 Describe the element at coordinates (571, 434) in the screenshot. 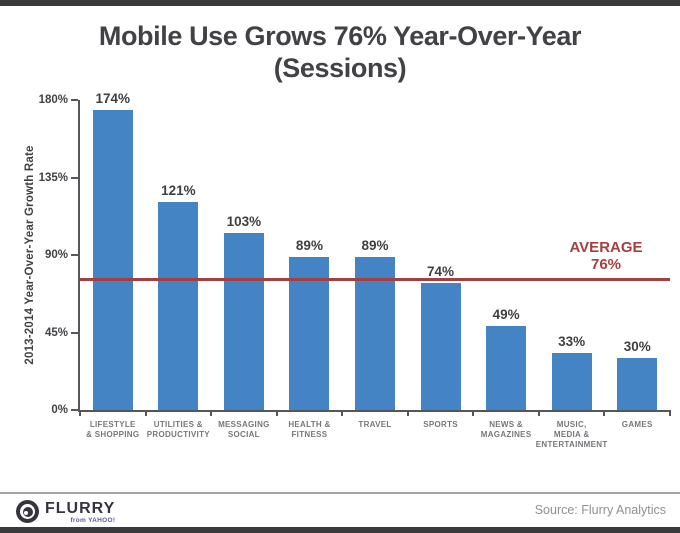

I see `category-label: MUSIC, MEDIA & ENTERTAINMENT` at that location.